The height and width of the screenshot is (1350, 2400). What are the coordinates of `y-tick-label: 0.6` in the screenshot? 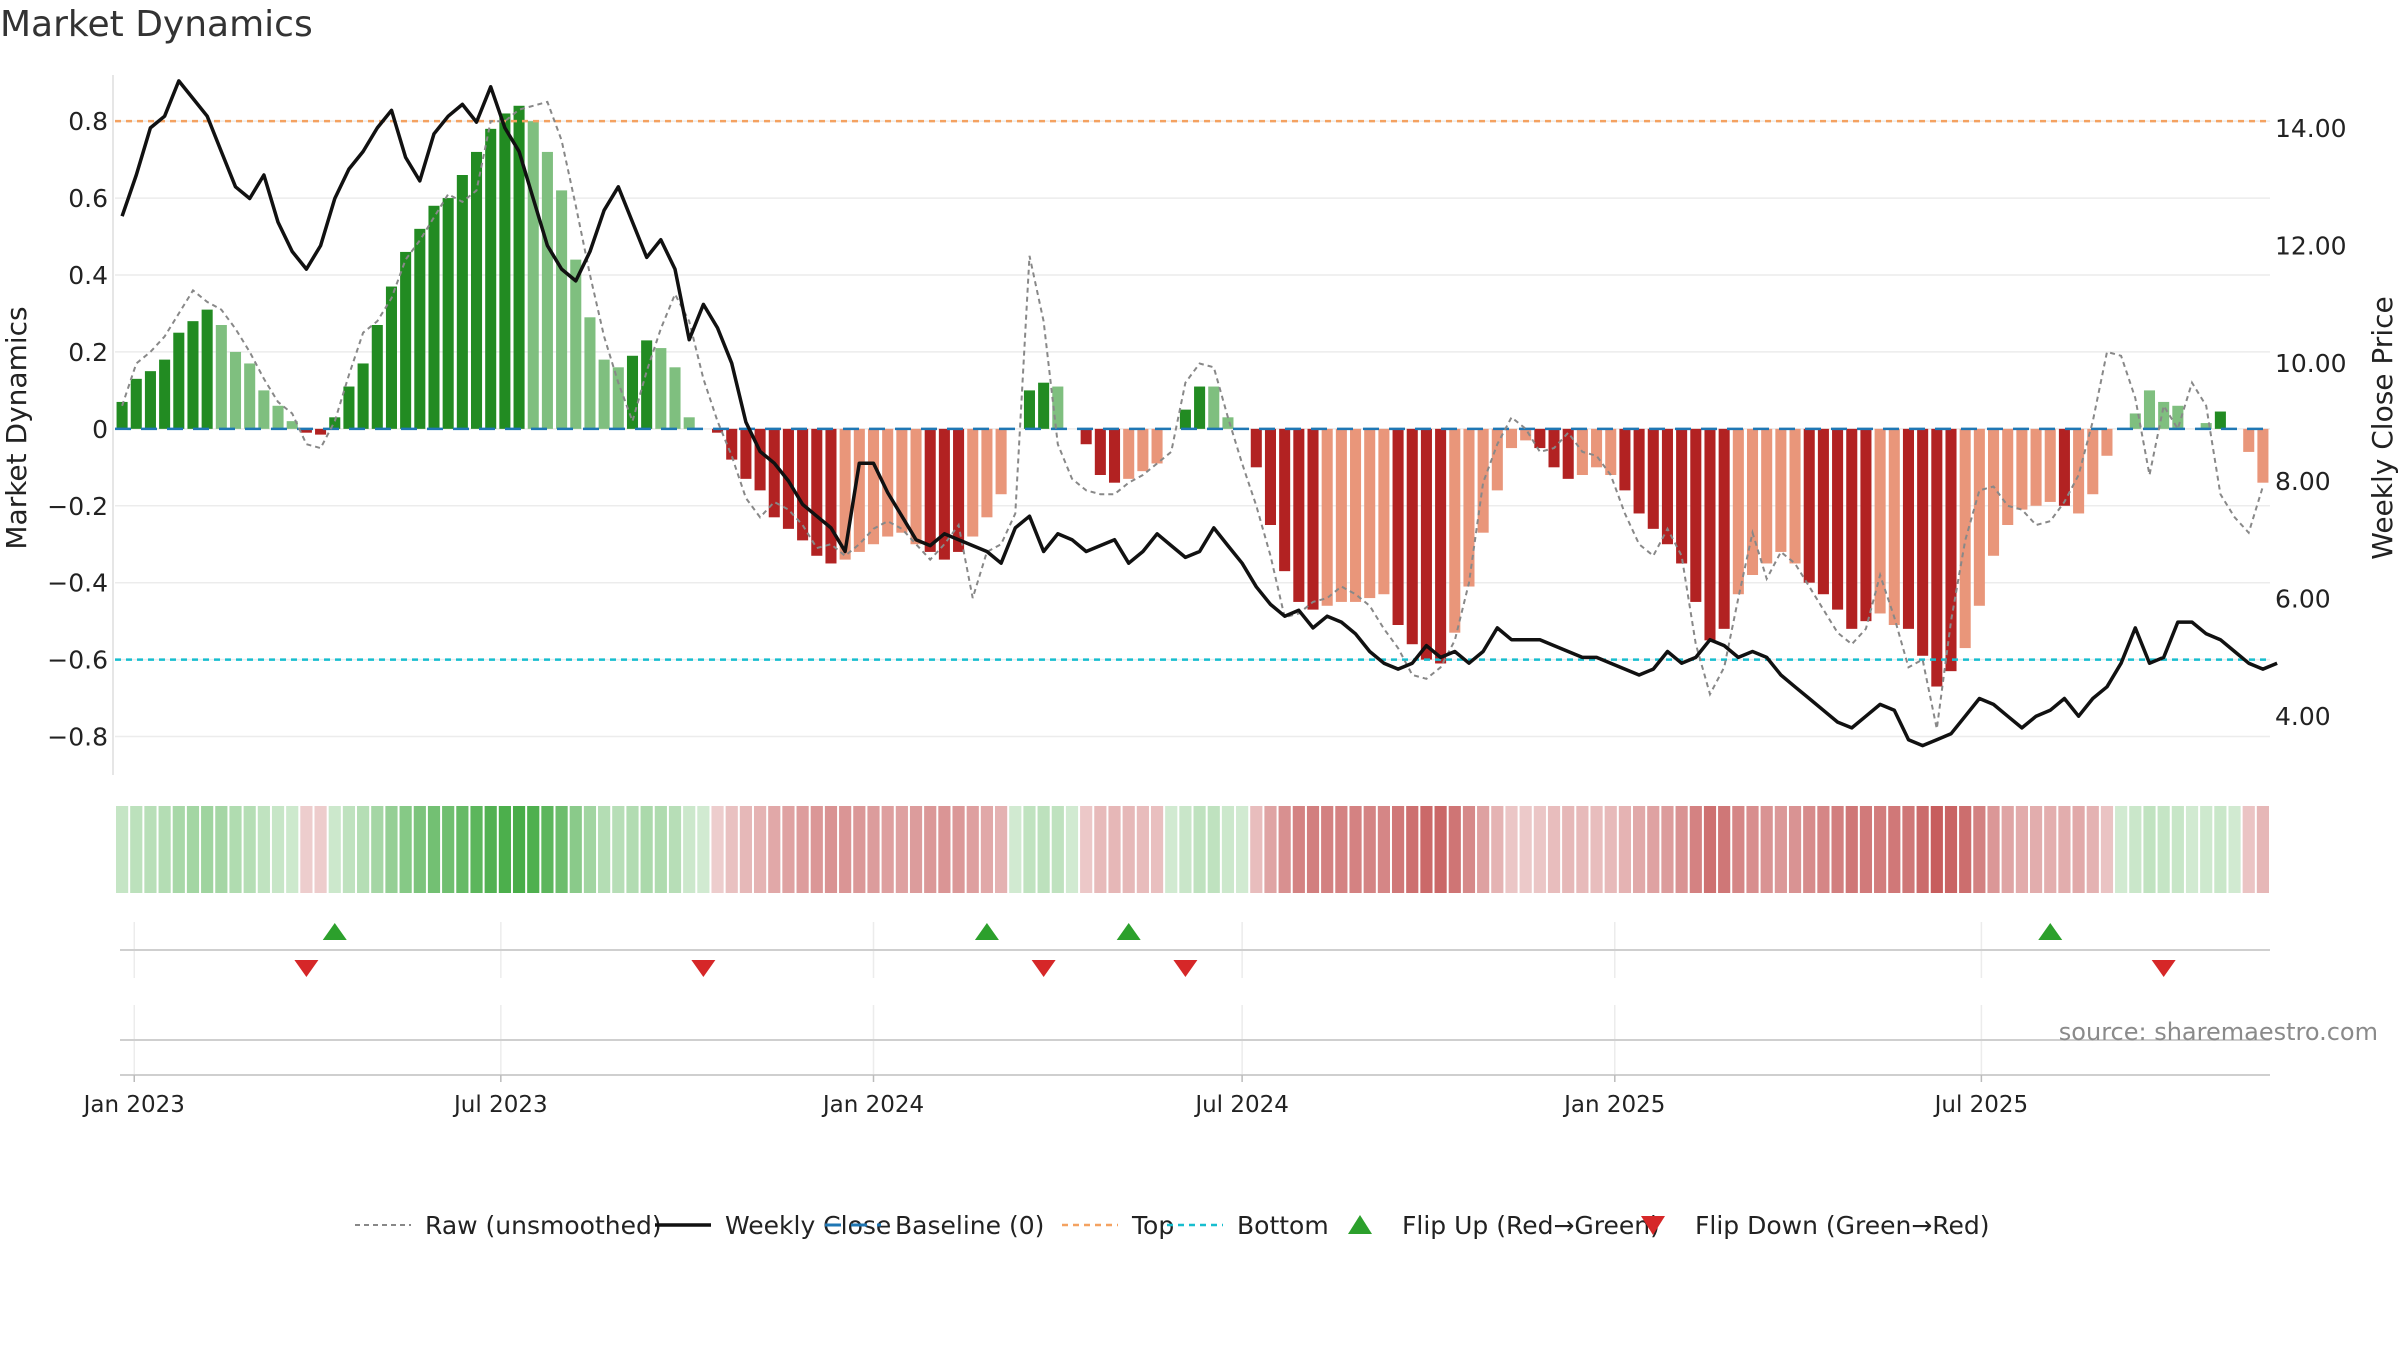 It's located at (88, 198).